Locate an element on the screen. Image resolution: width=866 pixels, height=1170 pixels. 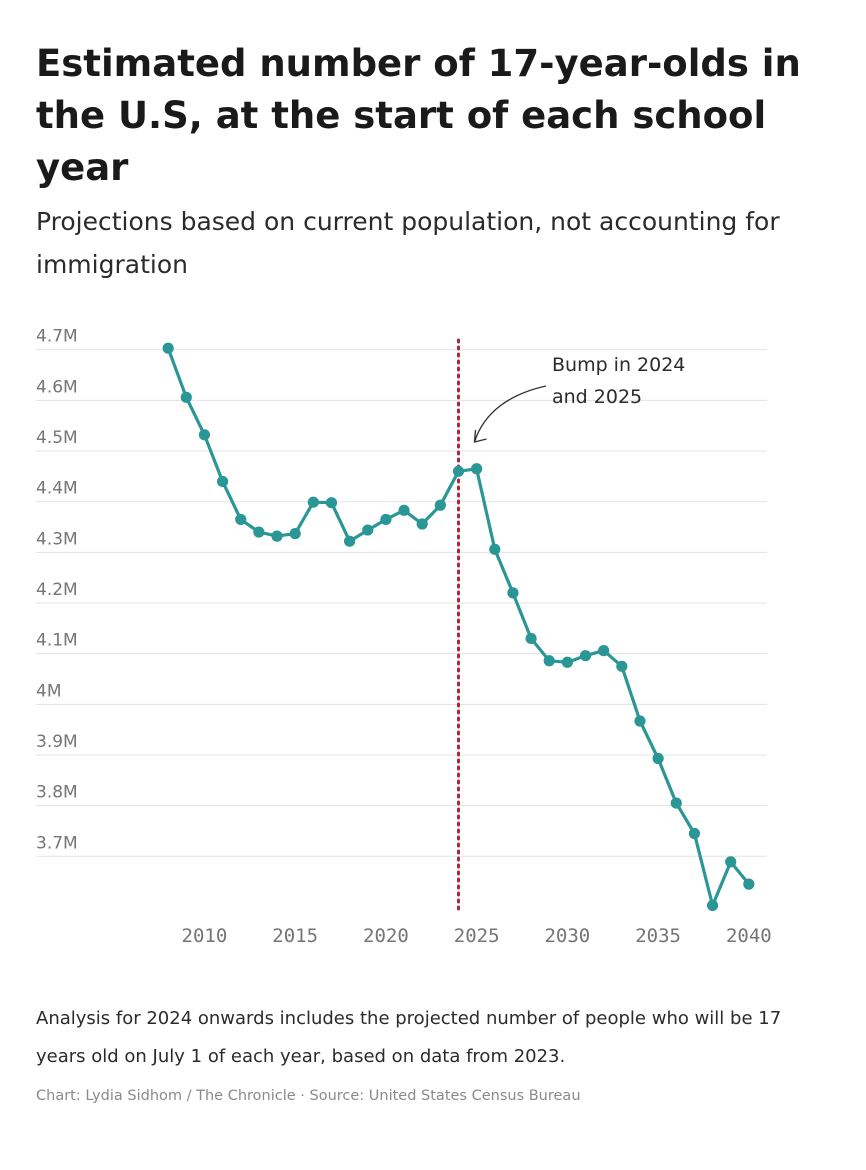
annotation-arrow-line is located at coordinates (510, 414).